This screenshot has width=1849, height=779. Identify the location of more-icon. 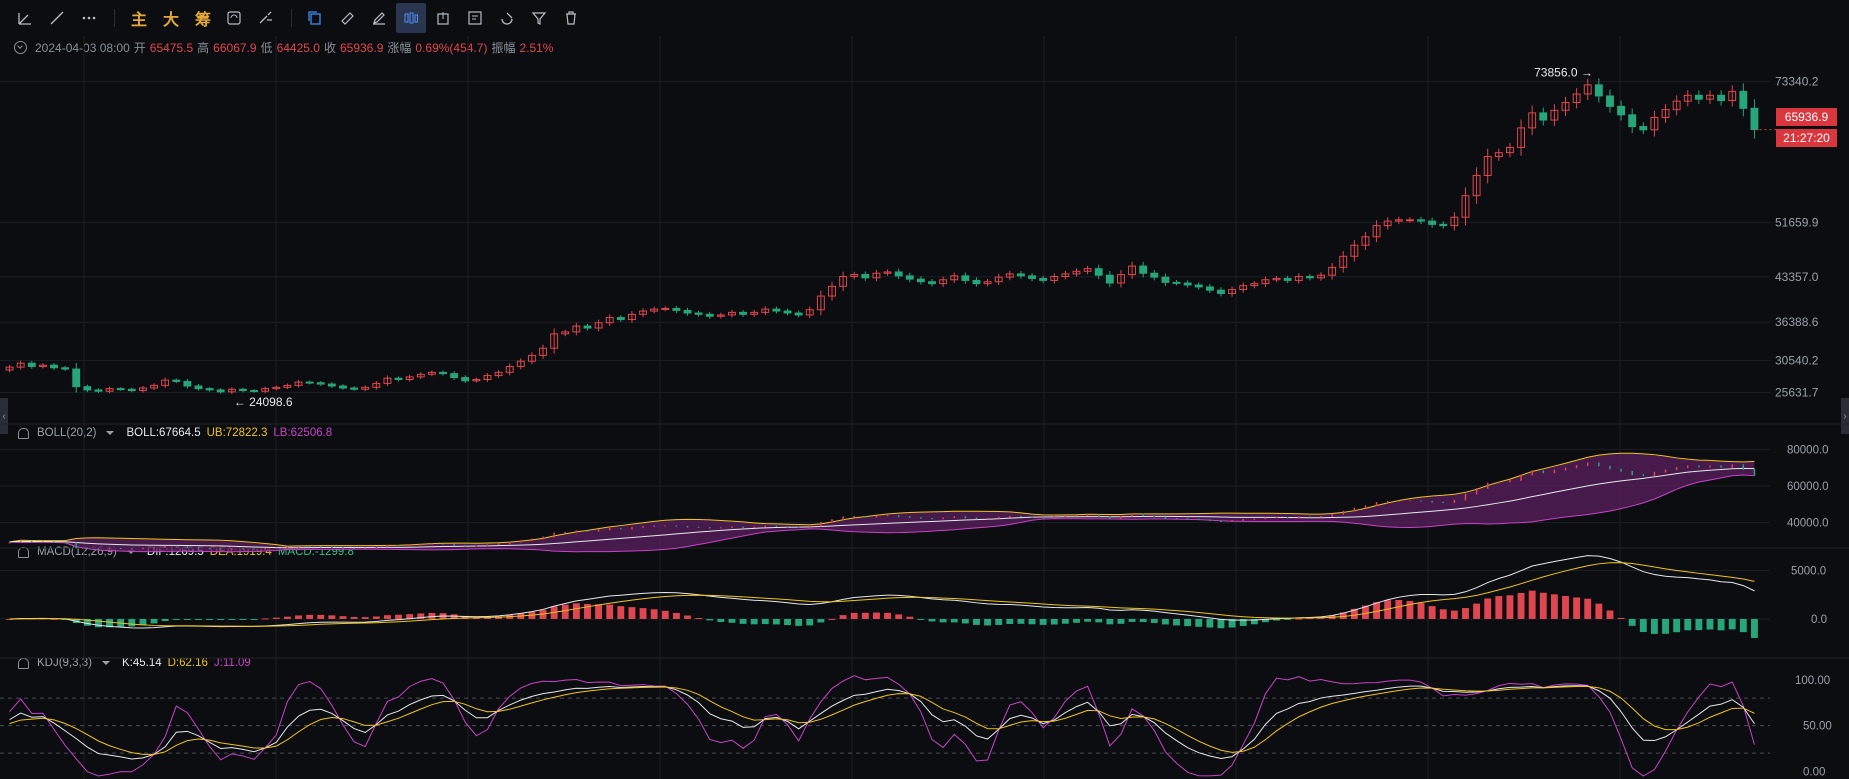
(89, 18).